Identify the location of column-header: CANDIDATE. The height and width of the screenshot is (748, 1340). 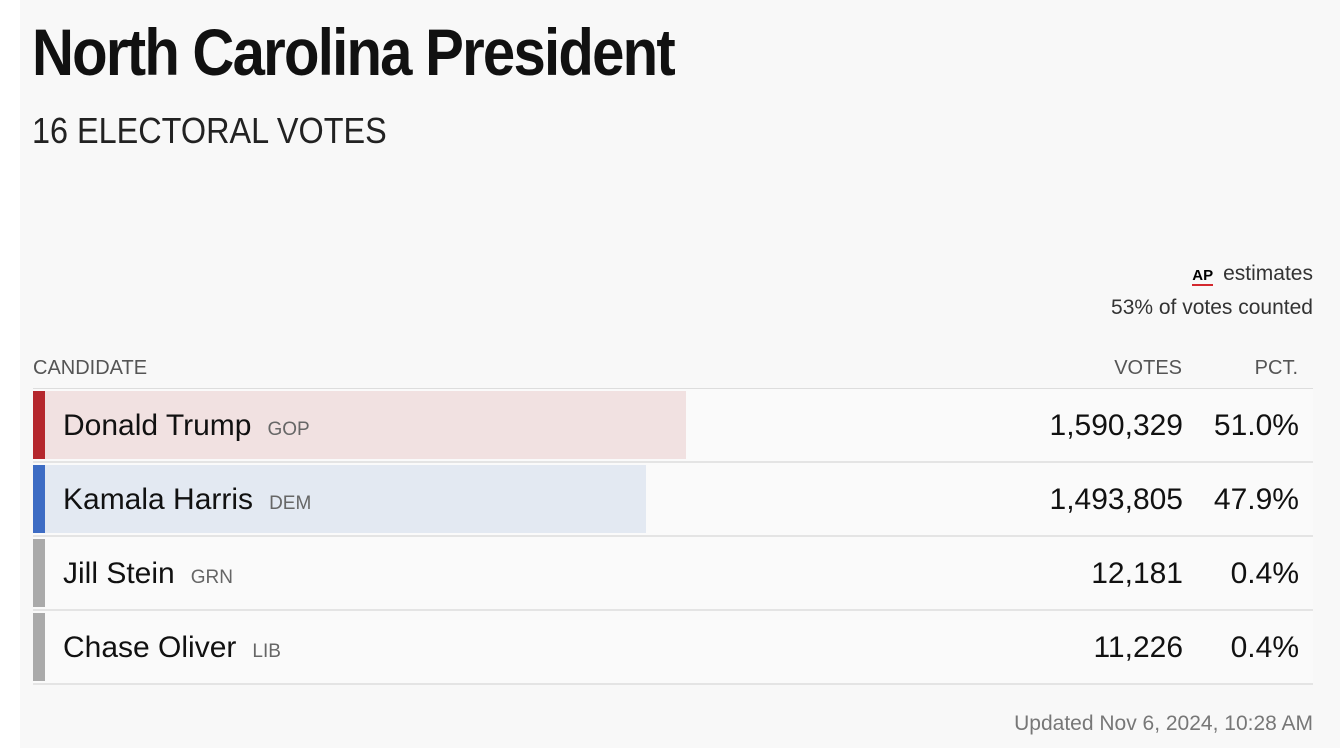
(90, 368).